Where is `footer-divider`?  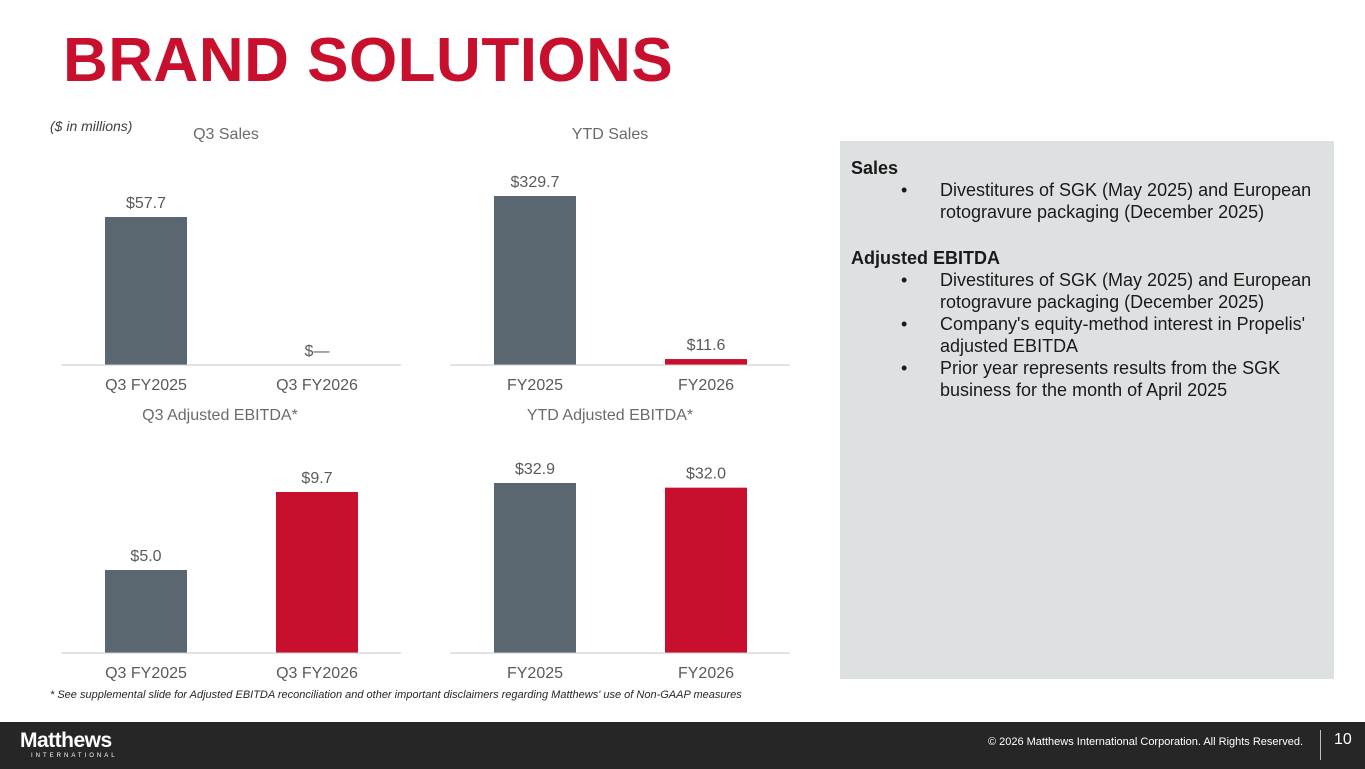
footer-divider is located at coordinates (1320, 745).